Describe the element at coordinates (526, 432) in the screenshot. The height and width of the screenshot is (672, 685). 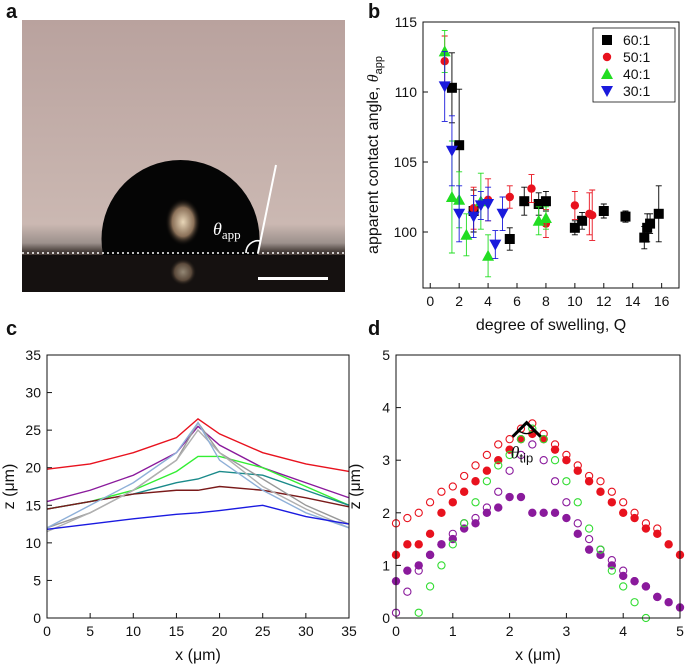
I see `tip-angle-arc` at that location.